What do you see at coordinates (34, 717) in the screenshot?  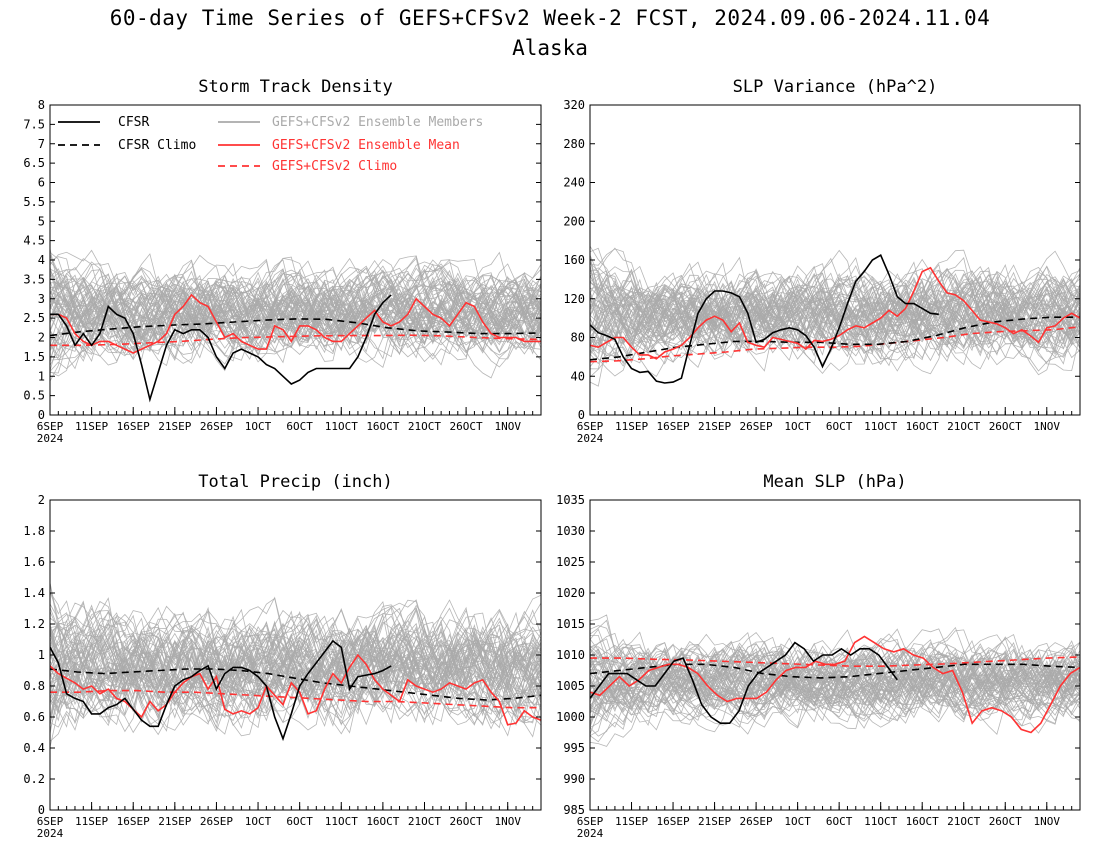 I see `y-tick-label: 0.6` at bounding box center [34, 717].